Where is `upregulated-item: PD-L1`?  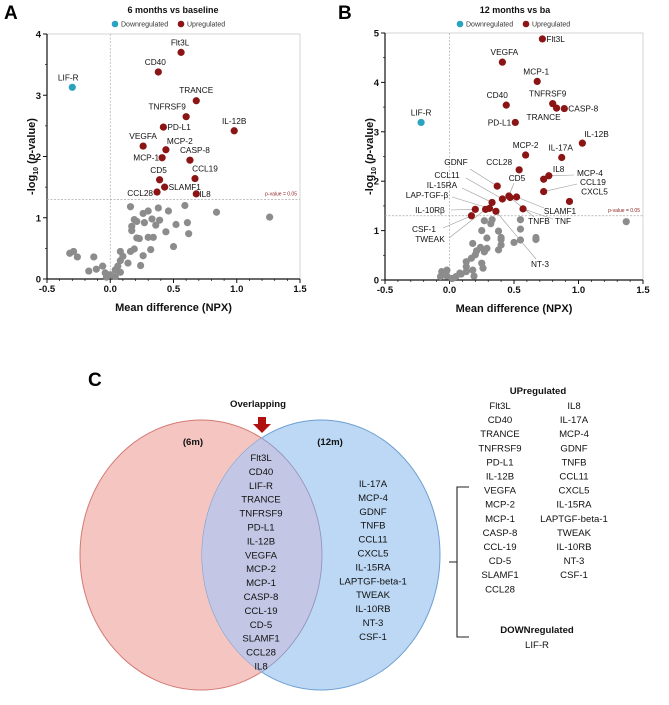 upregulated-item: PD-L1 is located at coordinates (499, 462).